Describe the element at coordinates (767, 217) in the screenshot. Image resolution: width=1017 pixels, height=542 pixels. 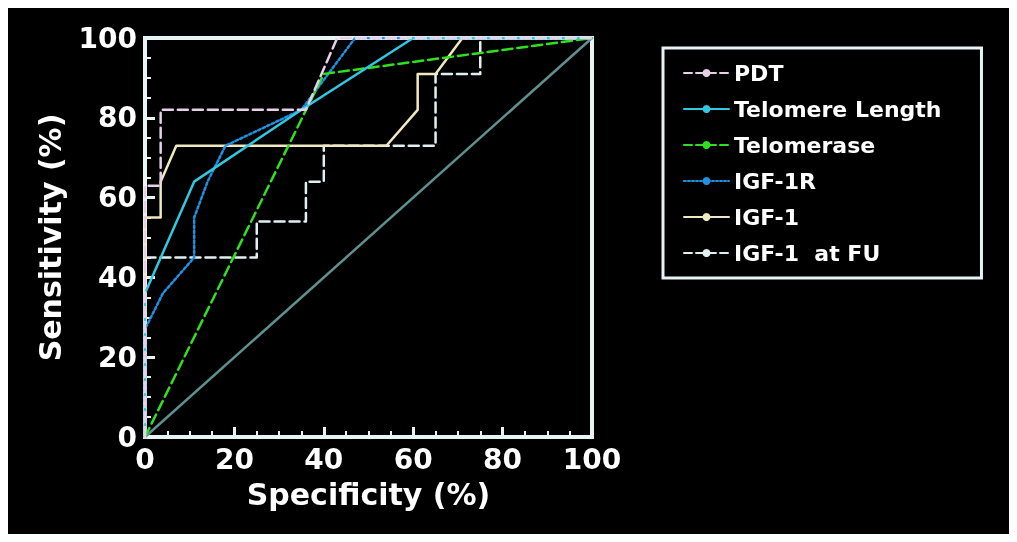
I see `legend-label: IGF-1` at that location.